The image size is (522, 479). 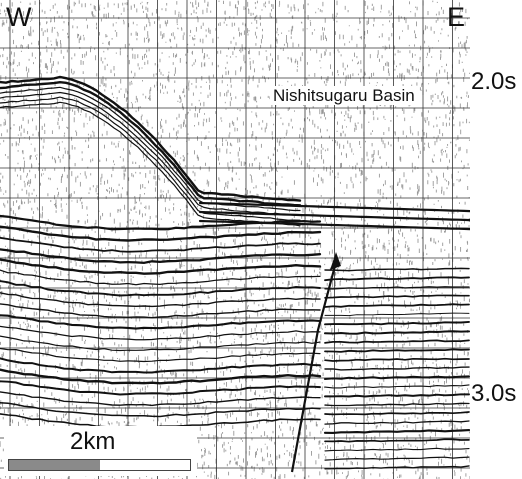 What do you see at coordinates (54, 465) in the screenshot?
I see `scale-bar-dark-segment` at bounding box center [54, 465].